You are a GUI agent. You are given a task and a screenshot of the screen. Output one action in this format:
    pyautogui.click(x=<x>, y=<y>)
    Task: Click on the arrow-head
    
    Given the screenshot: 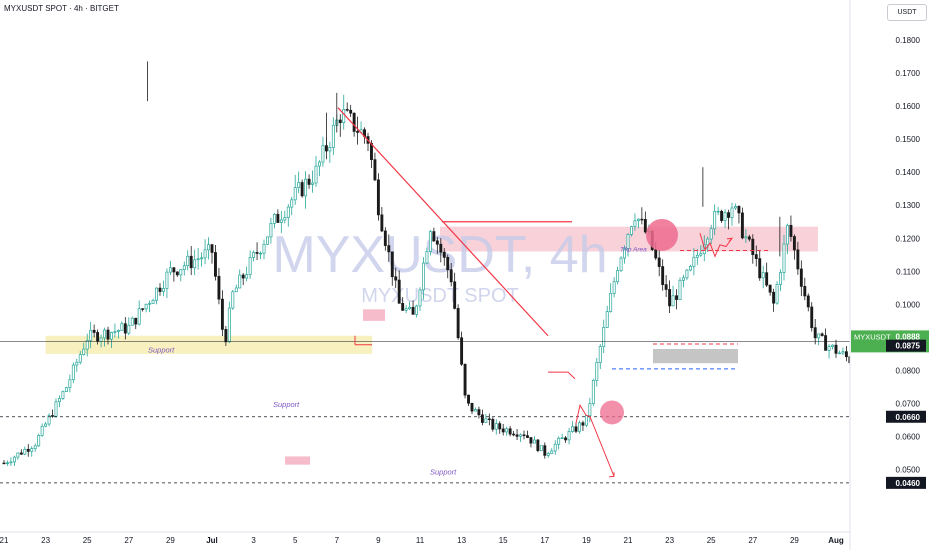 What is the action you would take?
    pyautogui.click(x=730, y=239)
    